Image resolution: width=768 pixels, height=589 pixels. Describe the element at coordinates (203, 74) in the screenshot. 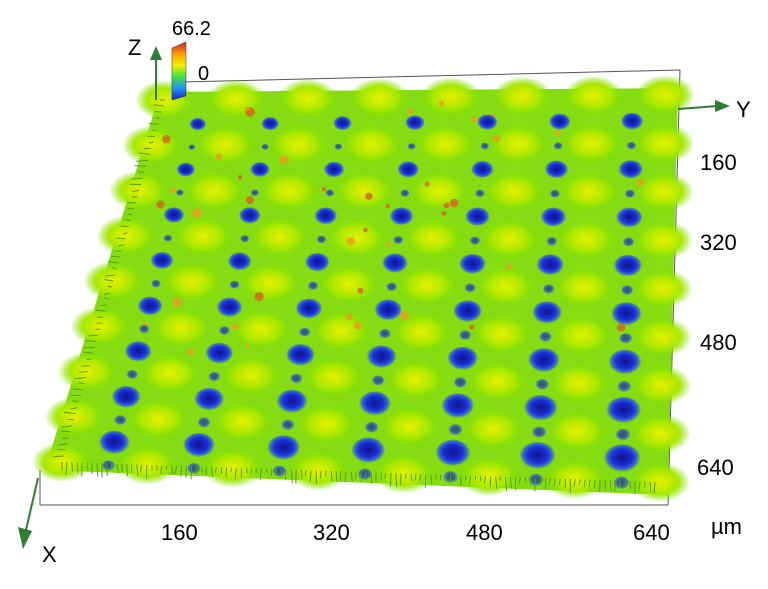

I see `colorbar-min-label: 0` at that location.